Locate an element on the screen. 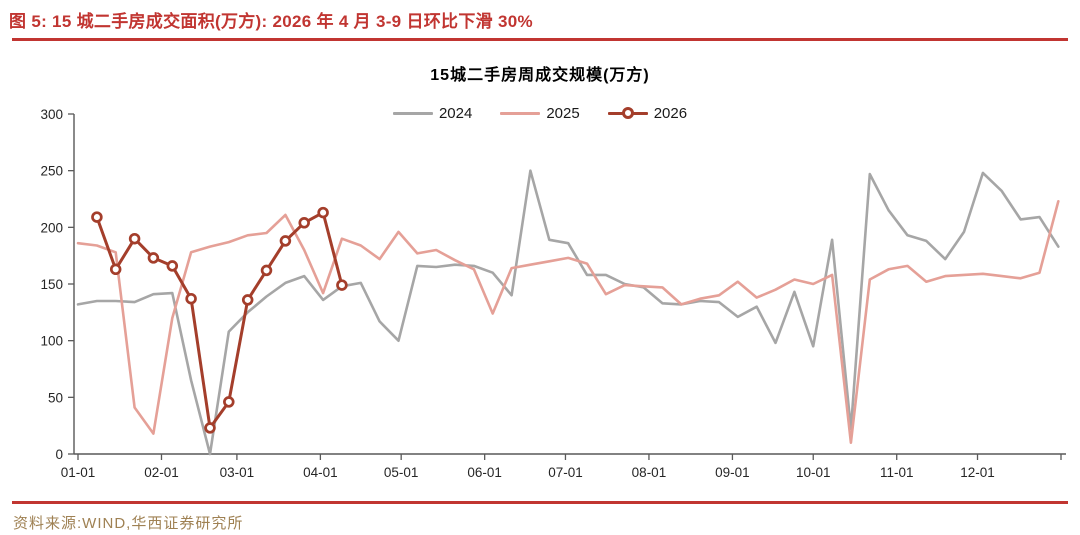 The image size is (1080, 535). y-tick-label: 0 is located at coordinates (59, 454).